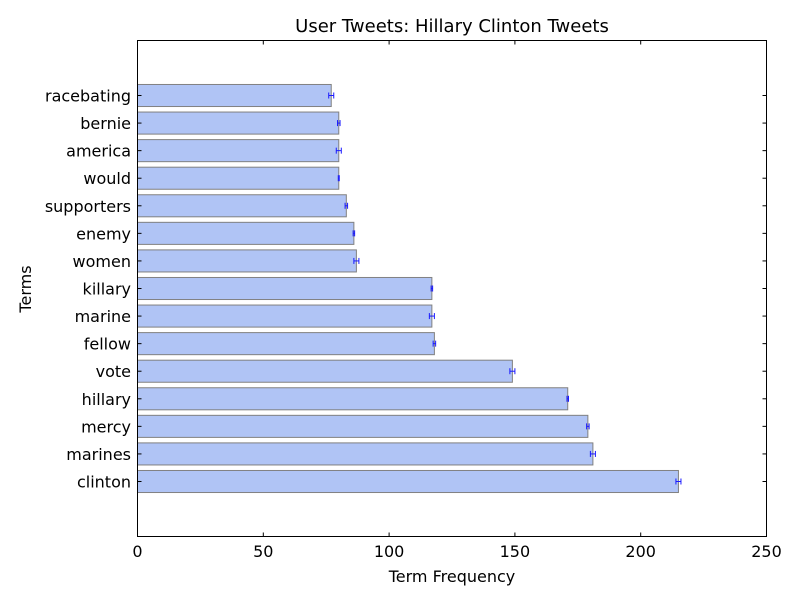 The image size is (800, 600). Describe the element at coordinates (98, 151) in the screenshot. I see `y-tick-label-america: america` at that location.